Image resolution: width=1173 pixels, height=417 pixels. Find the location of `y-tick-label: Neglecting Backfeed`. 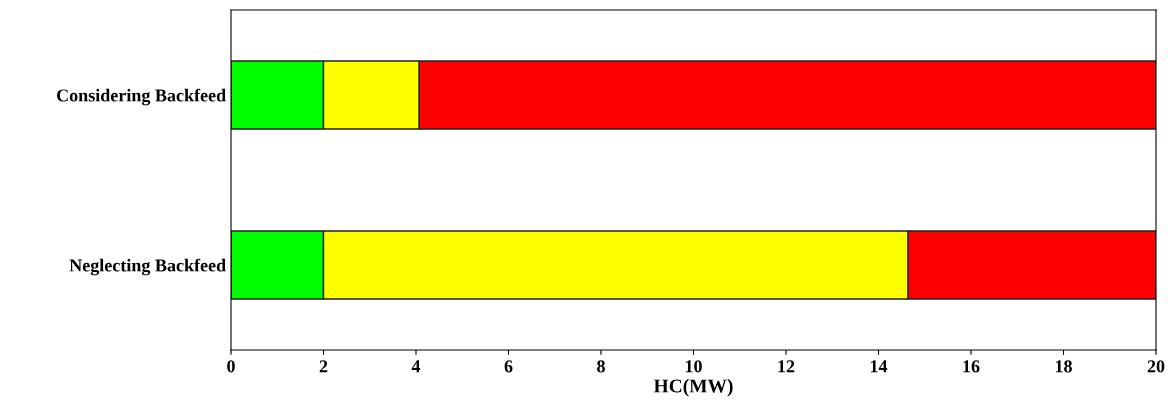

y-tick-label: Neglecting Backfeed is located at coordinates (147, 267).